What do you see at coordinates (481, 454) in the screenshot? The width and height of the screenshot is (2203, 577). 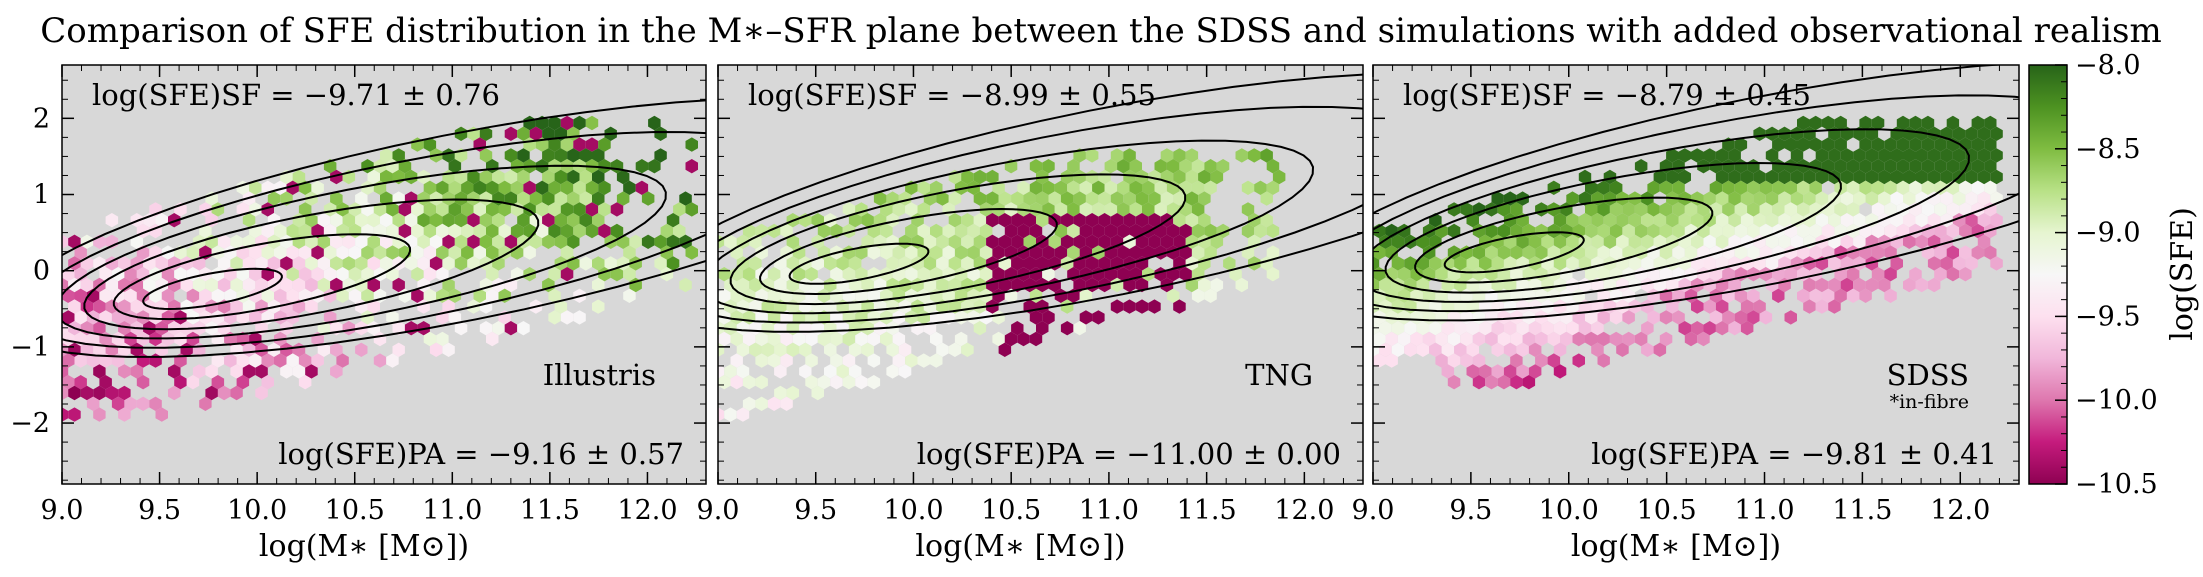 I see `annotation-sfe-pa: log(SFE)PA = −9.16 ± 0.57` at bounding box center [481, 454].